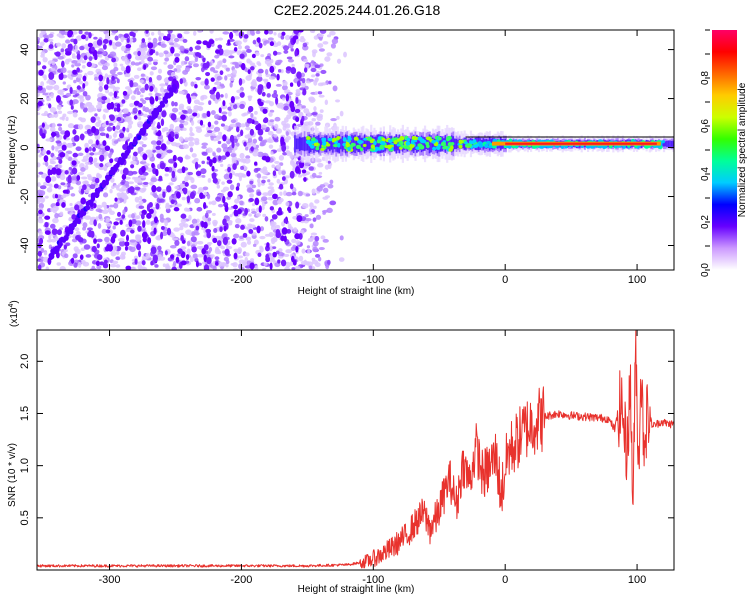 The height and width of the screenshot is (600, 750). I want to click on diagonal-blob, so click(113, 172).